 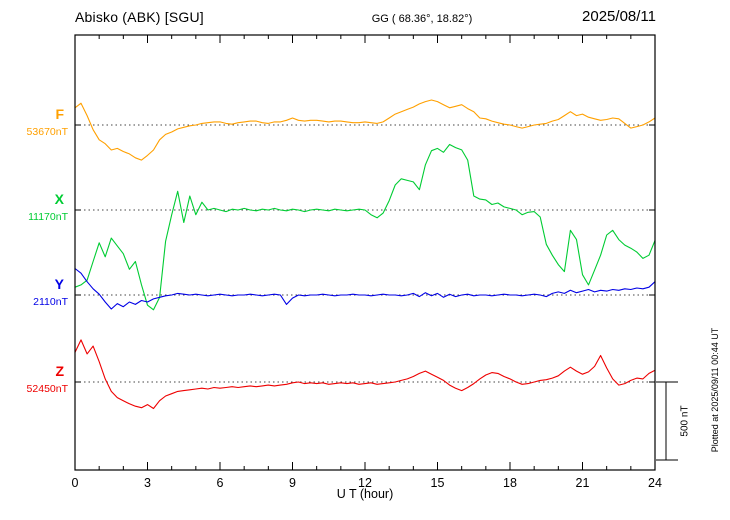 I want to click on x-tick-label: 15, so click(x=438, y=483).